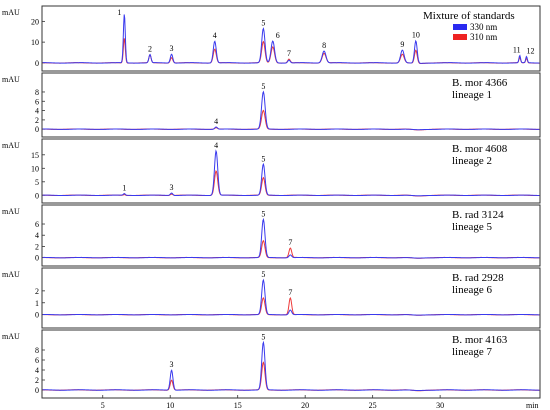 This screenshot has height=410, width=550. What do you see at coordinates (37, 258) in the screenshot?
I see `panel-4-y-tick-label-0: 0` at bounding box center [37, 258].